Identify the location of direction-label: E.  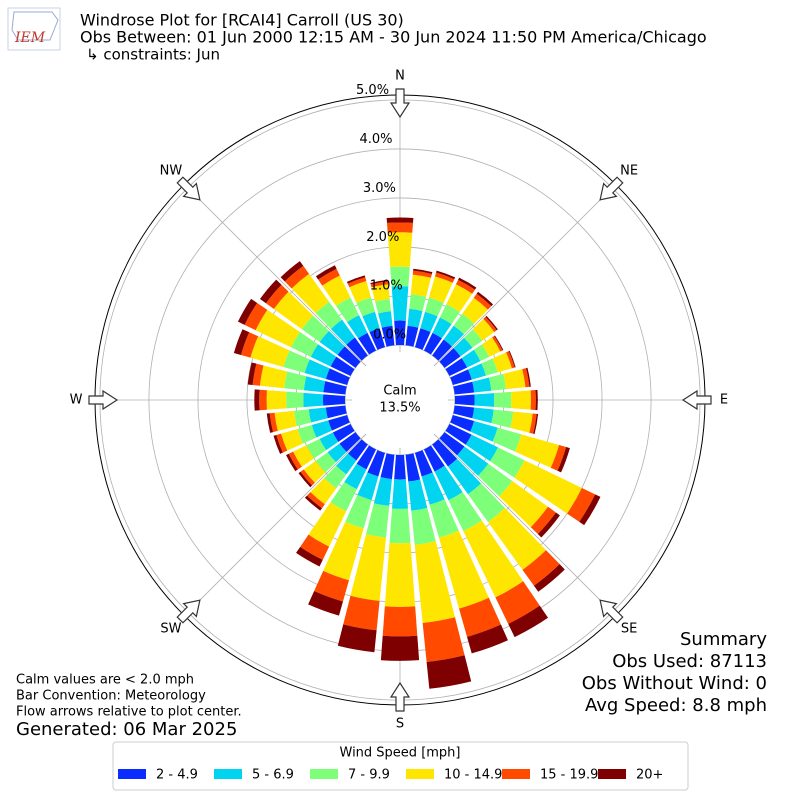
(724, 400).